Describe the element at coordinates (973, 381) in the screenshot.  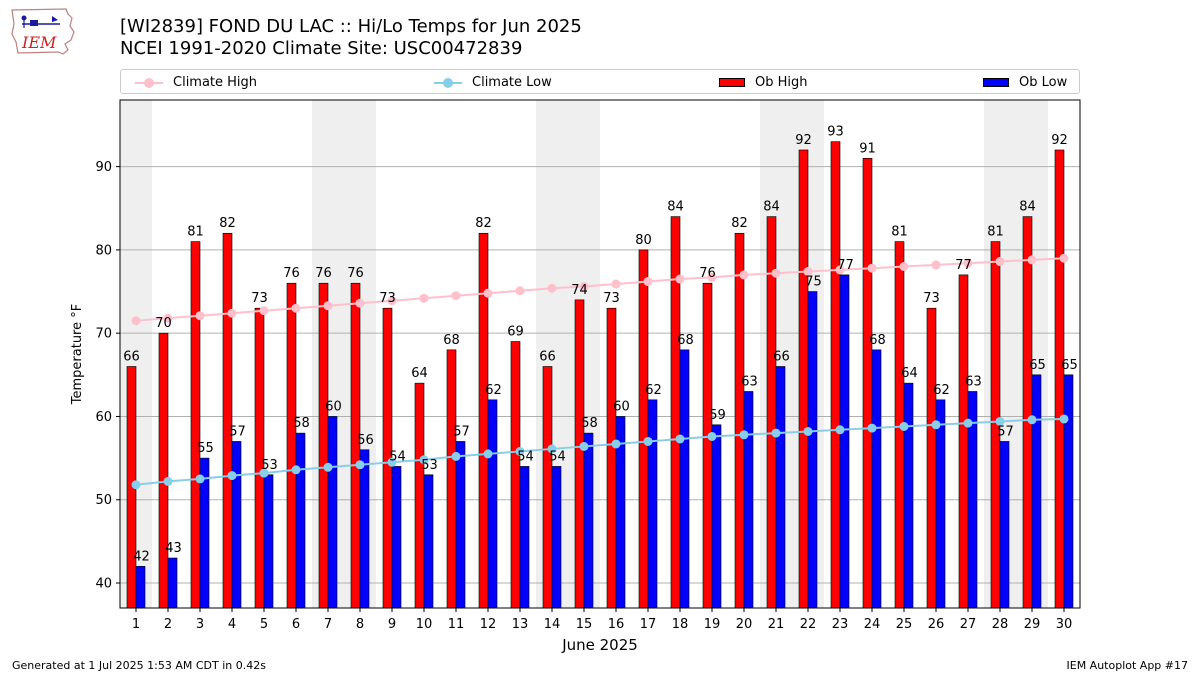
I see `ob-low-label: 63` at that location.